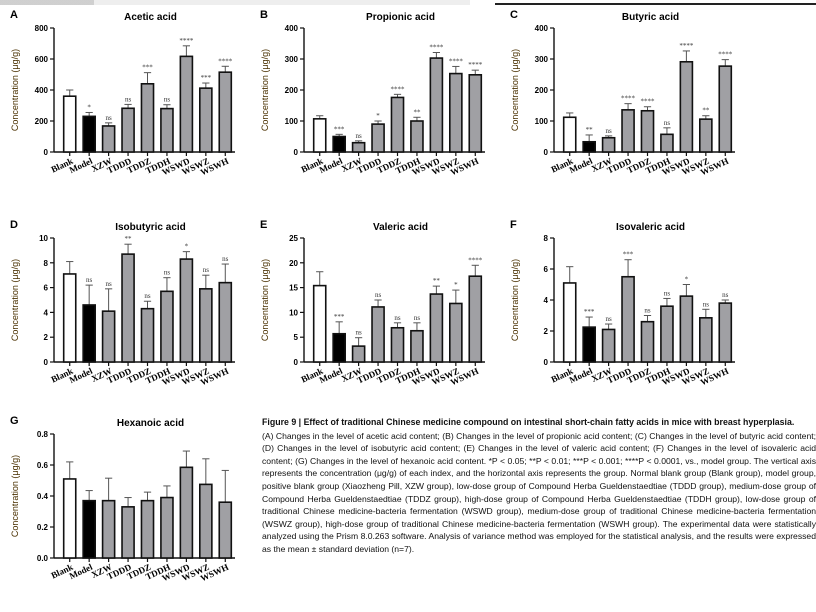  Describe the element at coordinates (293, 288) in the screenshot. I see `y-tick-label: 15` at that location.